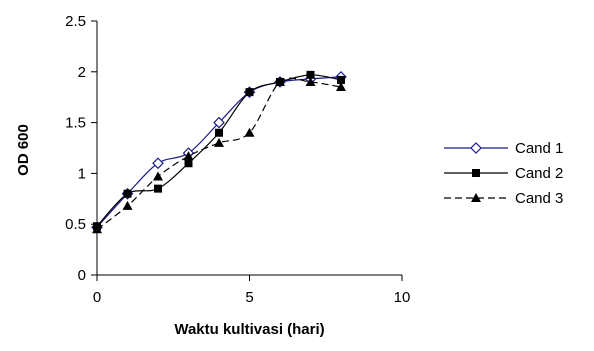 This screenshot has height=351, width=594. What do you see at coordinates (81, 148) in the screenshot?
I see `y-axis-ticks: 0 0.5 1 1.5 2 2.5` at bounding box center [81, 148].